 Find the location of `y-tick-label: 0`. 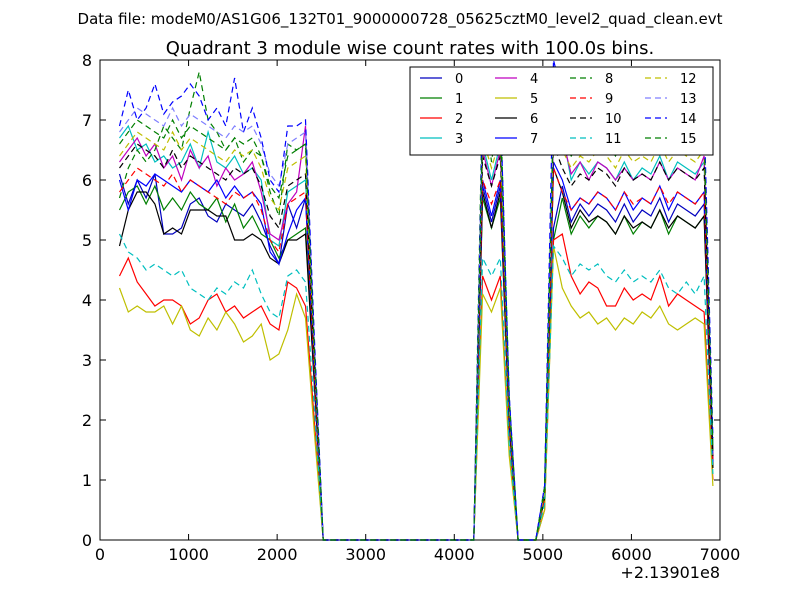

y-tick-label: 0 is located at coordinates (87, 540).